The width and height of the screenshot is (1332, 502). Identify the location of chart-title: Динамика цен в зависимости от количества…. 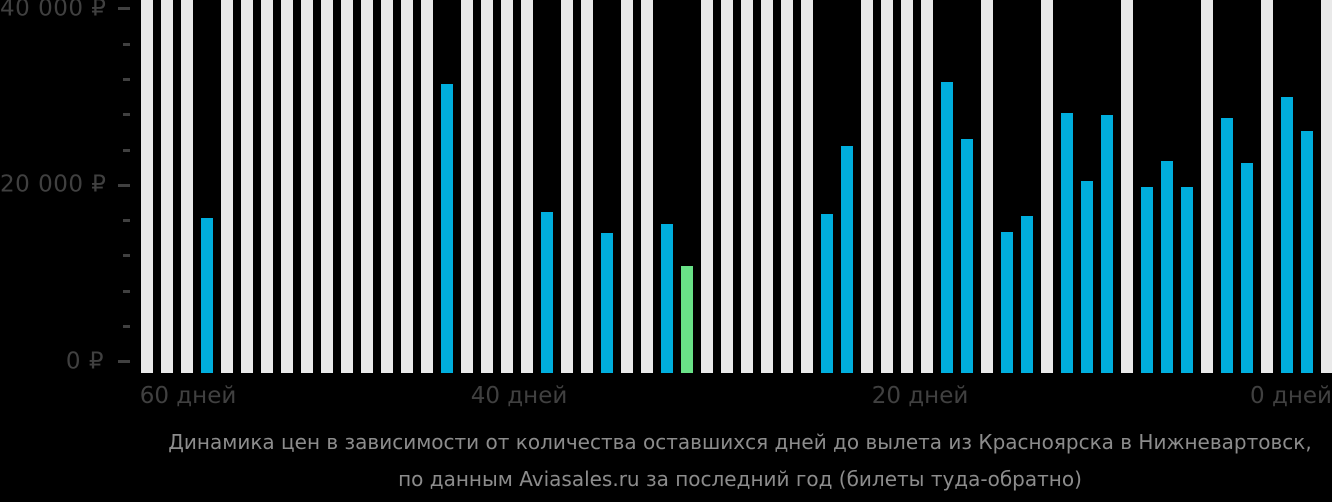
(740, 442).